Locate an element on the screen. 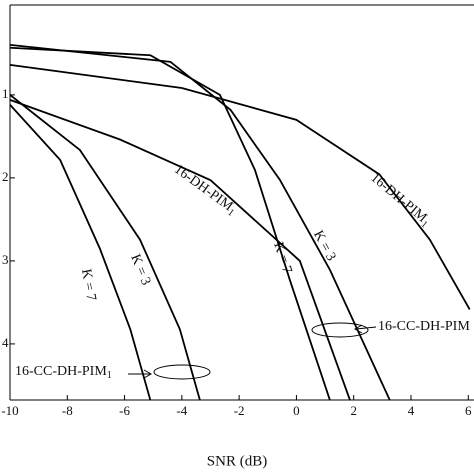 This screenshot has width=474, height=474. annotation: 16-CC-DH-PIM is located at coordinates (424, 326).